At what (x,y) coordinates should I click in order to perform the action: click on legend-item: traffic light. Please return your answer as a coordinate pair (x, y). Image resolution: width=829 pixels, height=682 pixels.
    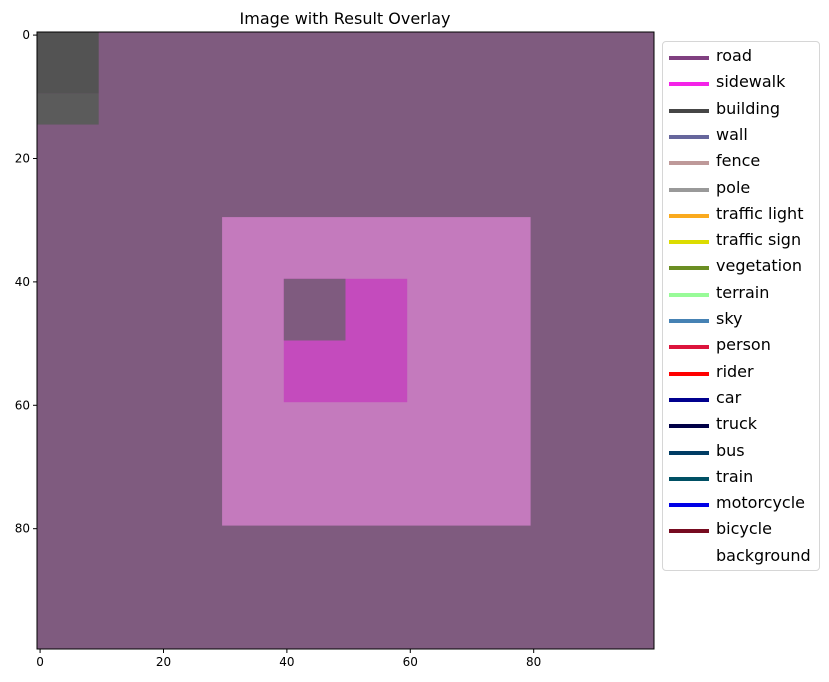
    Looking at the image, I should click on (741, 215).